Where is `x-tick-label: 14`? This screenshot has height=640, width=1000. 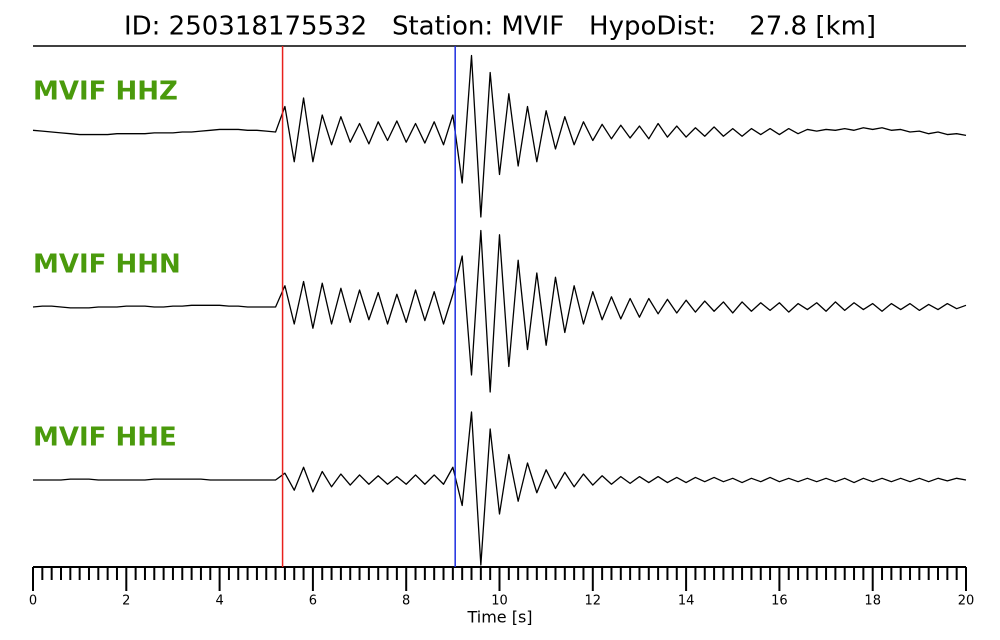
x-tick-label: 14 is located at coordinates (686, 601).